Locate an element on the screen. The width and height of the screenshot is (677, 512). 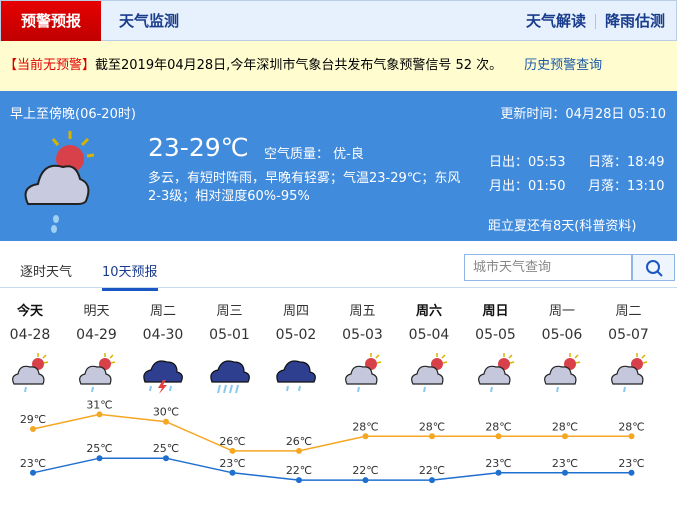
day-weekday: 周六 is located at coordinates (428, 311).